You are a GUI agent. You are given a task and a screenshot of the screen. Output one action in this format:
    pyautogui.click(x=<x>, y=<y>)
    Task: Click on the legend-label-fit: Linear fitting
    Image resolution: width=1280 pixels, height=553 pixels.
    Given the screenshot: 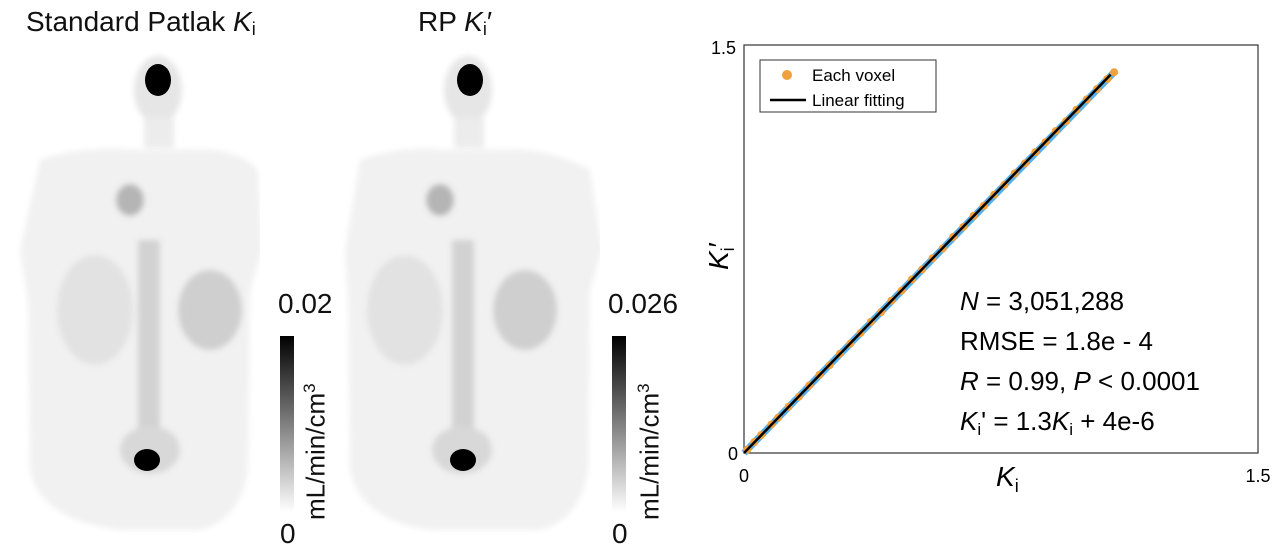 What is the action you would take?
    pyautogui.click(x=858, y=100)
    